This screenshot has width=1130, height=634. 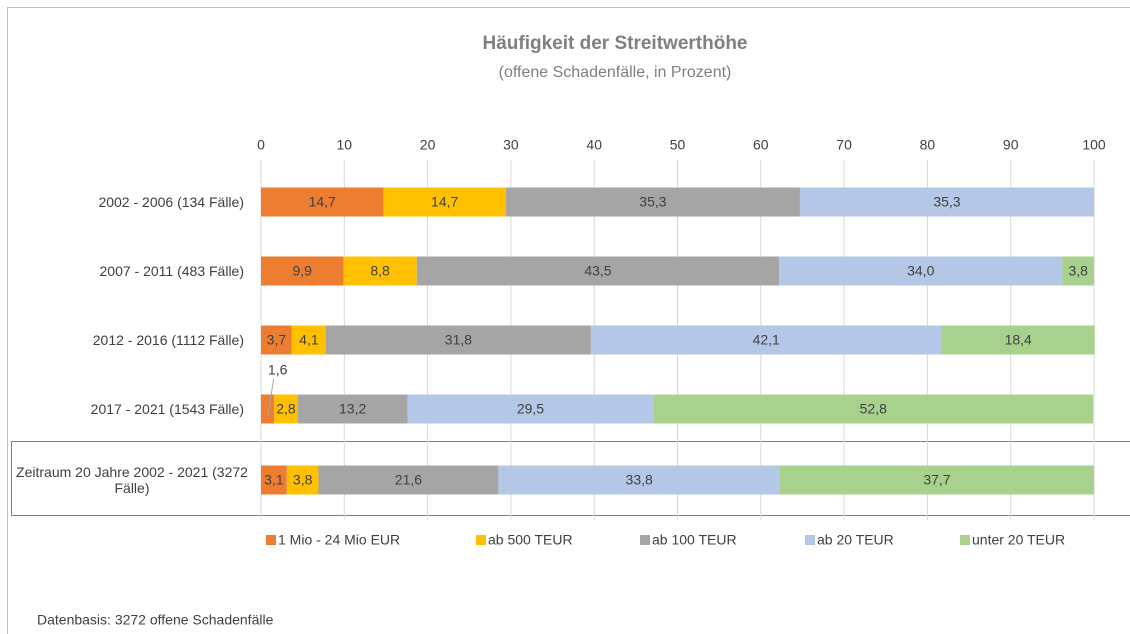 I want to click on x-tick-label: 50, so click(x=678, y=145).